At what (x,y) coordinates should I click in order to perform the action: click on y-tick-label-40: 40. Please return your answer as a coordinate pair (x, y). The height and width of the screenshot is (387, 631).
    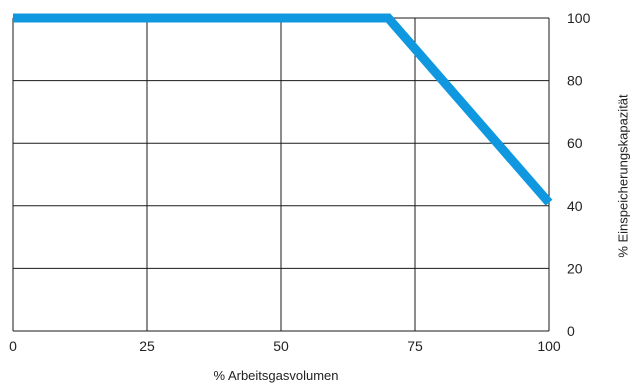
    Looking at the image, I should click on (575, 206).